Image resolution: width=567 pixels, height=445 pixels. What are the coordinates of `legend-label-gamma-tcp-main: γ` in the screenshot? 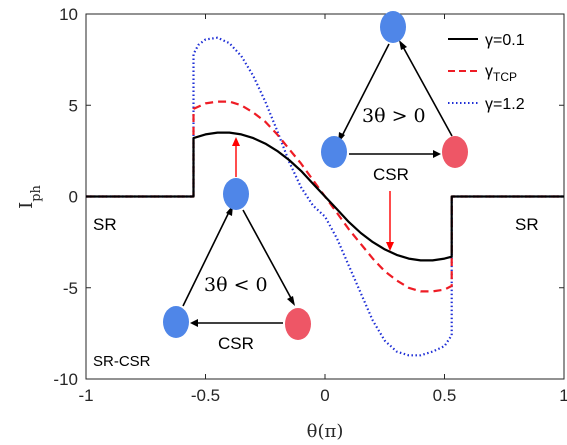 It's located at (489, 71).